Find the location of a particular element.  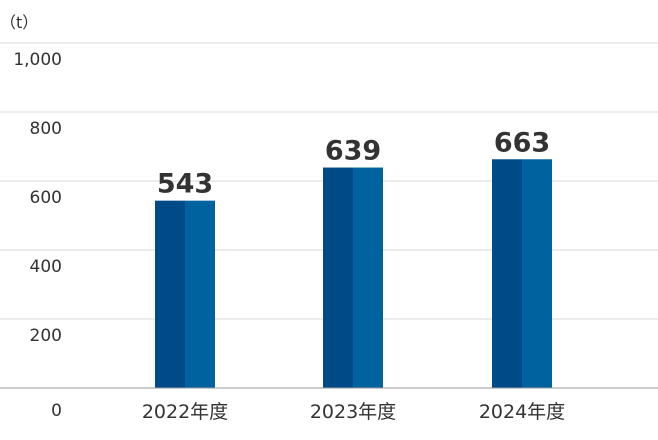

y-tick-label: 800 is located at coordinates (46, 129).